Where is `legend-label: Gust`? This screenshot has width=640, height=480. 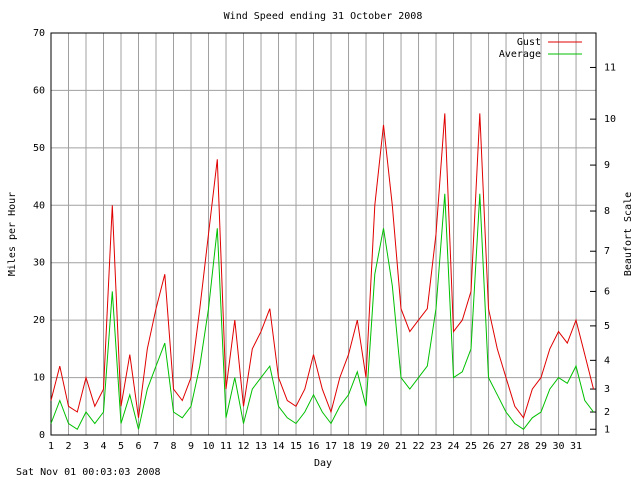
legend-label: Gust is located at coordinates (529, 42).